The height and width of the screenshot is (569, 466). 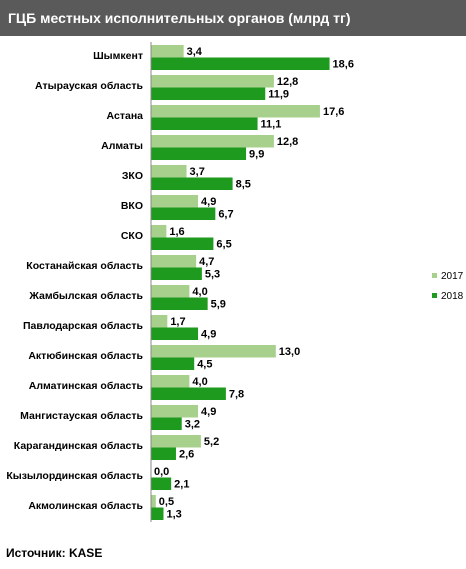 I want to click on data-label-2017: 1,6, so click(x=176, y=232).